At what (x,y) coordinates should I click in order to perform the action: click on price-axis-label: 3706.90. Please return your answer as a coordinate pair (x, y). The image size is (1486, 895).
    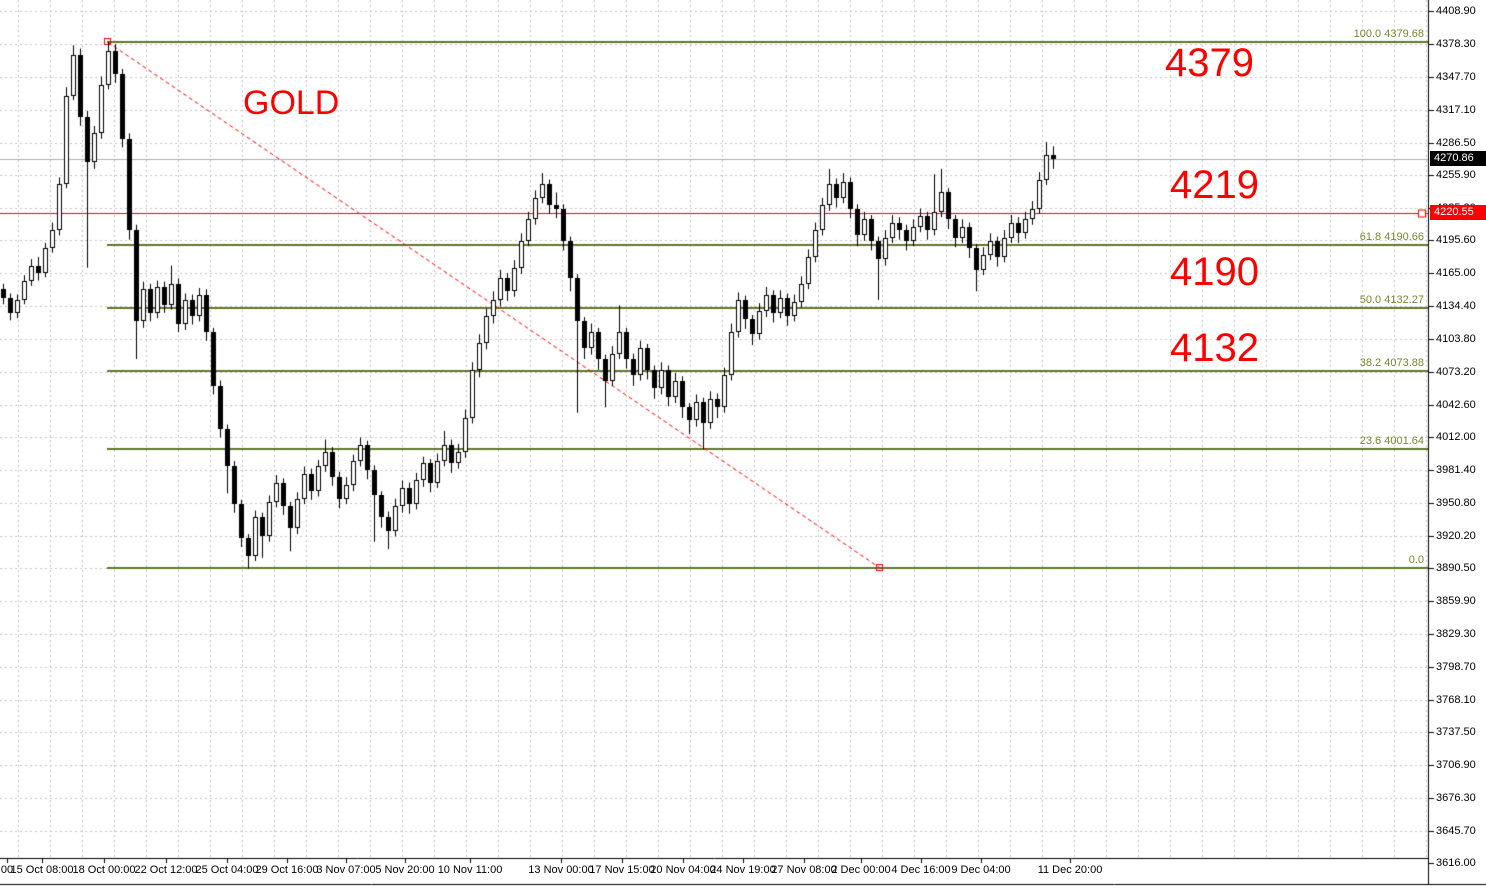
    Looking at the image, I should click on (1456, 765).